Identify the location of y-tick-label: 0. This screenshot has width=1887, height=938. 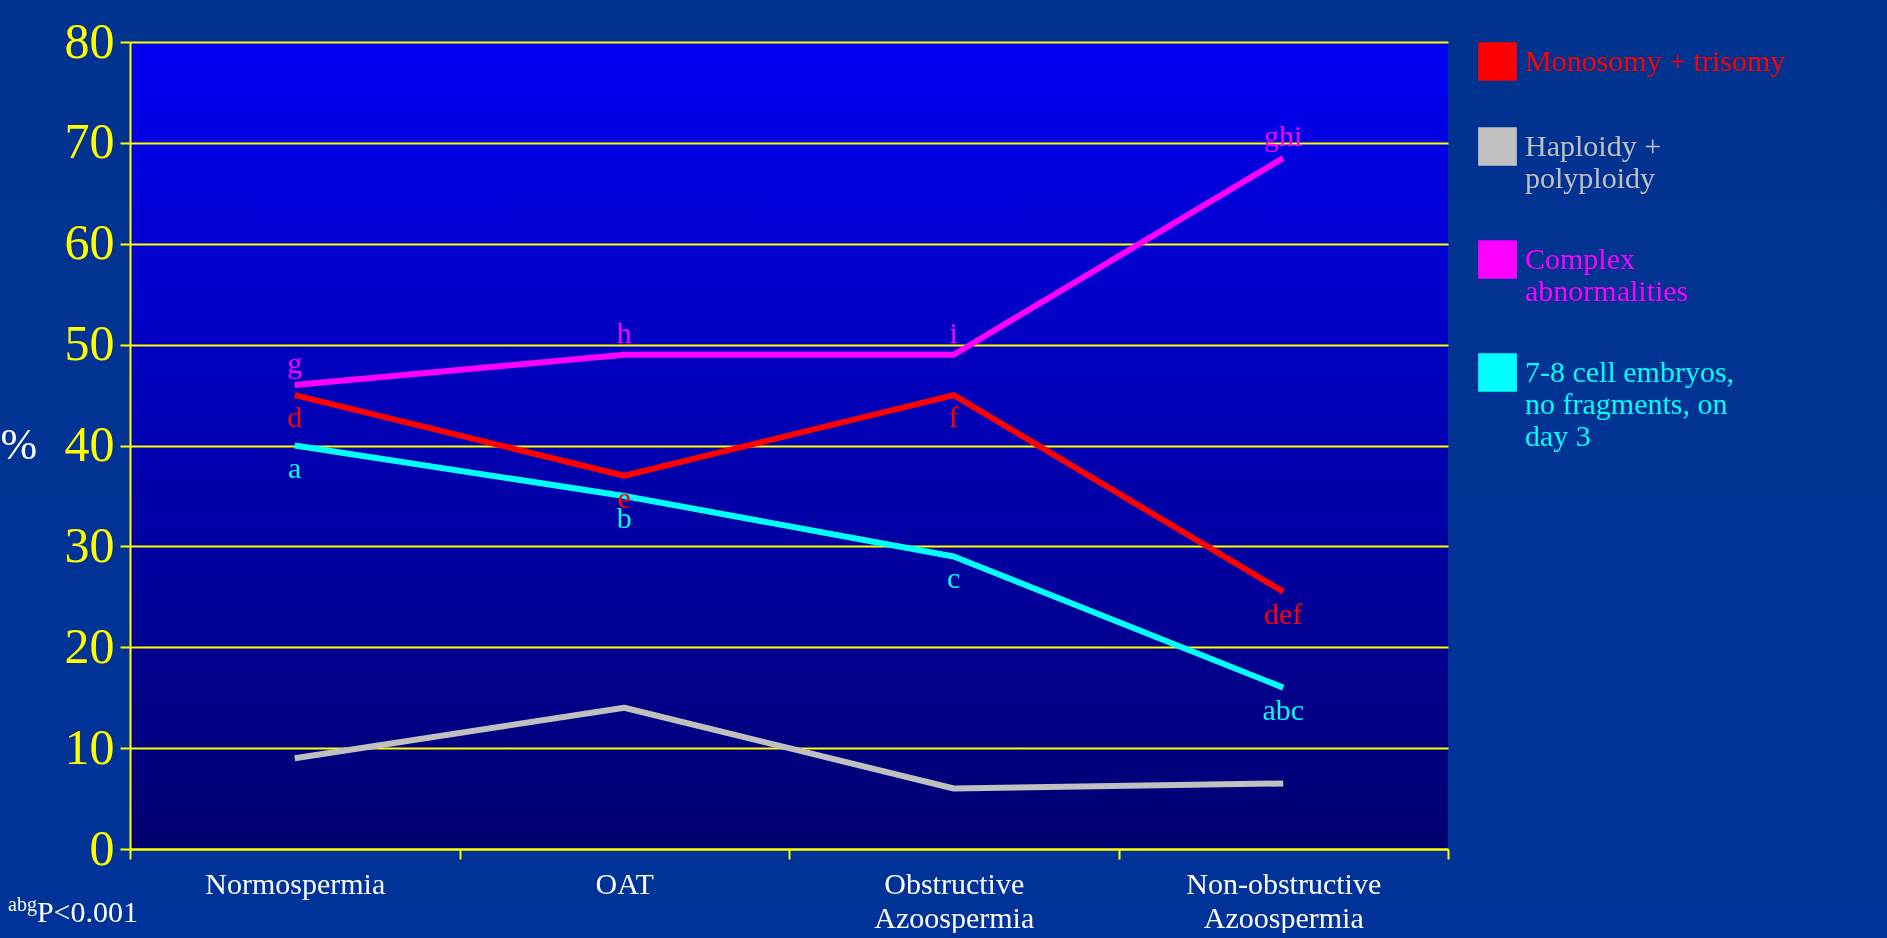
(102, 847).